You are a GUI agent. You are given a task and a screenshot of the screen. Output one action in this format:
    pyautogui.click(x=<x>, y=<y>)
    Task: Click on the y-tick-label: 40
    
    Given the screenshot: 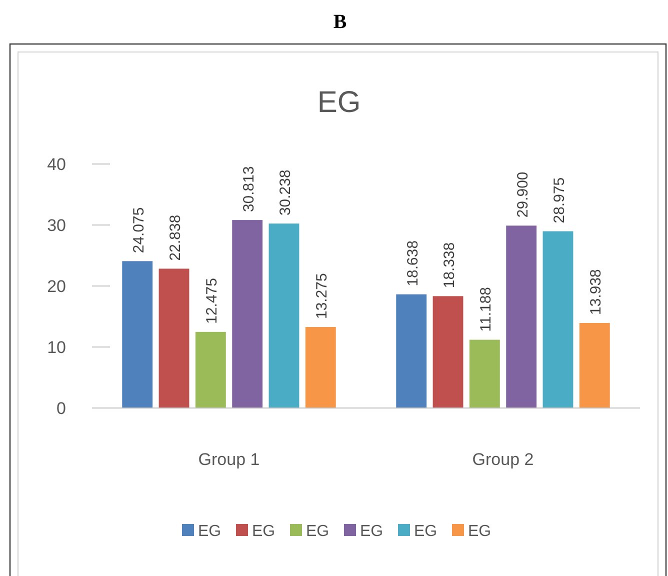 What is the action you would take?
    pyautogui.click(x=56, y=164)
    